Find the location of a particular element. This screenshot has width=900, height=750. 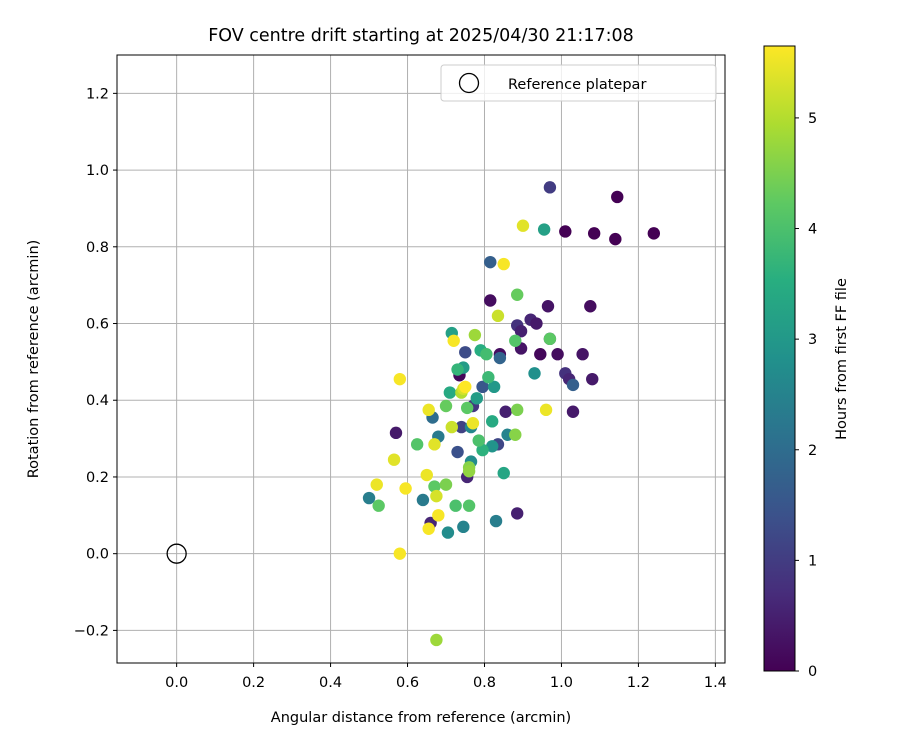

colorbar-tick-label: 0 is located at coordinates (812, 672).